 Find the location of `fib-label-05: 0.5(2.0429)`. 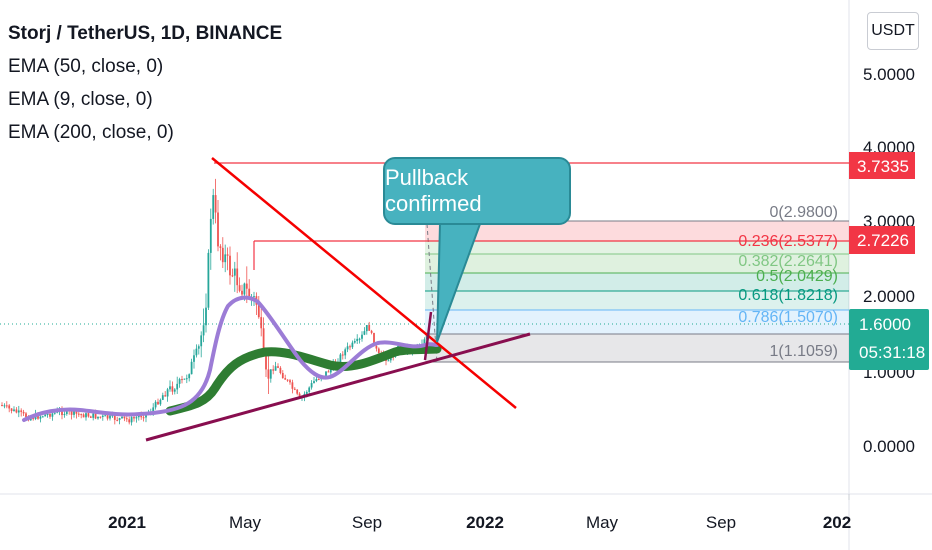

fib-label-05: 0.5(2.0429) is located at coordinates (797, 276).